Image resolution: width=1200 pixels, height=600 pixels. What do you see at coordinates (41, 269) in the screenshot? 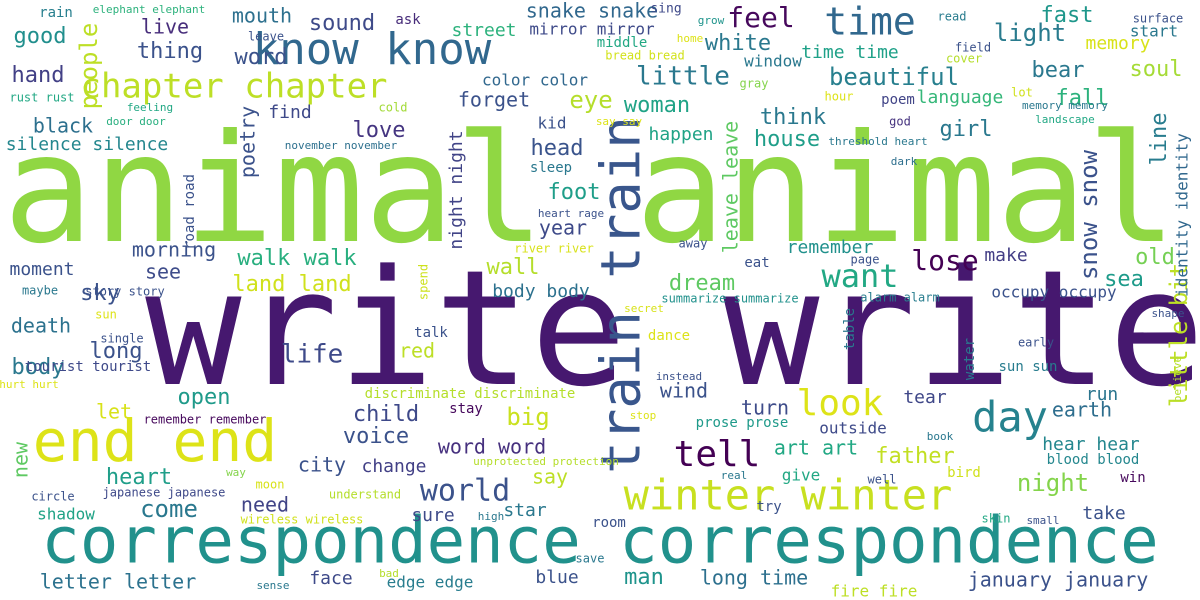
I see `word-moment: moment` at bounding box center [41, 269].